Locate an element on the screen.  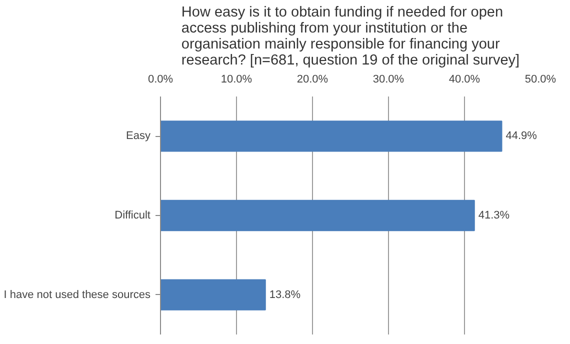
chart-title: How easy is it to obtain funding if needed for open access publishing from your institution or the organisation mainly responsible for financing your research? [n=681, question 19 of the original survey] is located at coordinates (350, 36).